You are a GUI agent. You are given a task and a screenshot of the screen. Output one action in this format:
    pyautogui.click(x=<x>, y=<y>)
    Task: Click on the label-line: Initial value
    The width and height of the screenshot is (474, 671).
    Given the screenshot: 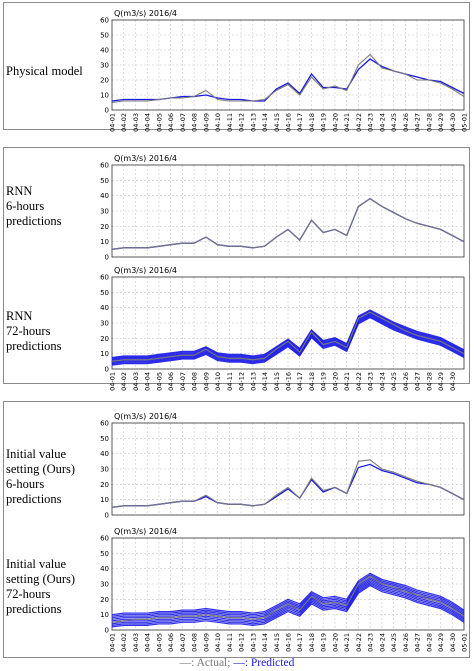 What is the action you would take?
    pyautogui.click(x=36, y=454)
    